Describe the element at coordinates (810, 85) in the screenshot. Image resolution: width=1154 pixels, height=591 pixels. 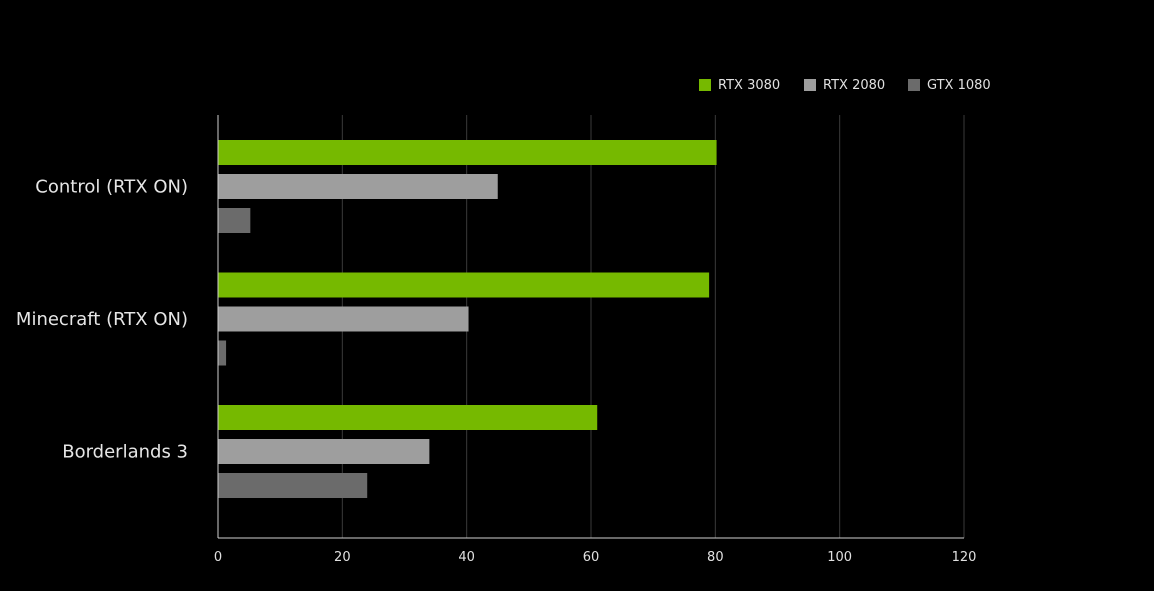
I see `legend-swatch-rtx-2080` at that location.